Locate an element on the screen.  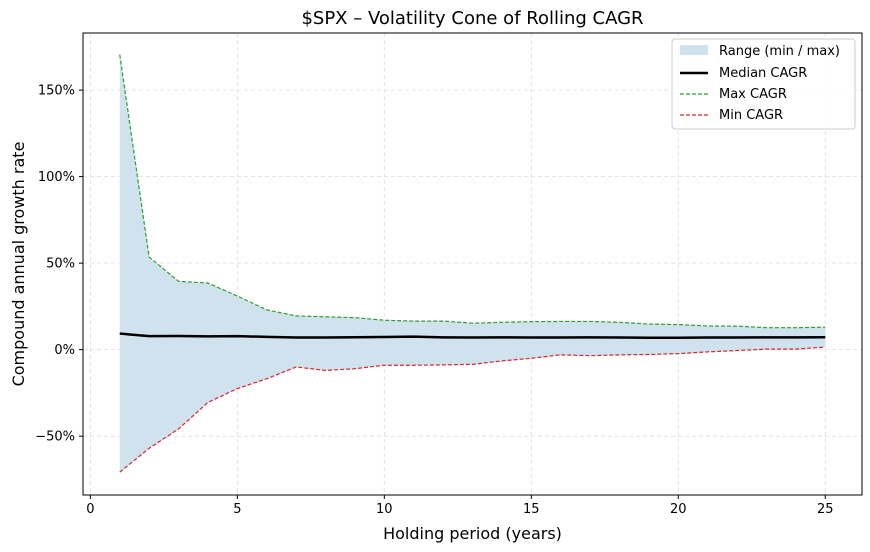
x-tick-label: 20 is located at coordinates (678, 509).